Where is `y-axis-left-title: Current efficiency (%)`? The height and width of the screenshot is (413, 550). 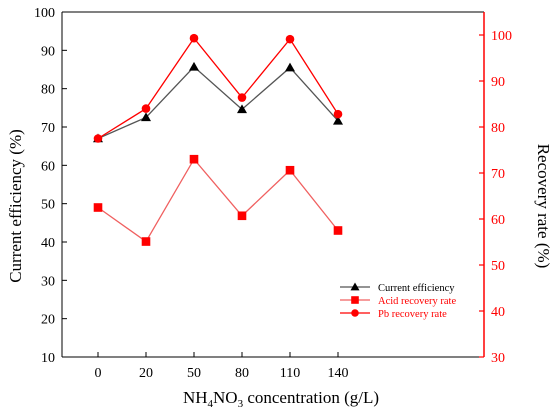 y-axis-left-title: Current efficiency (%) is located at coordinates (15, 206).